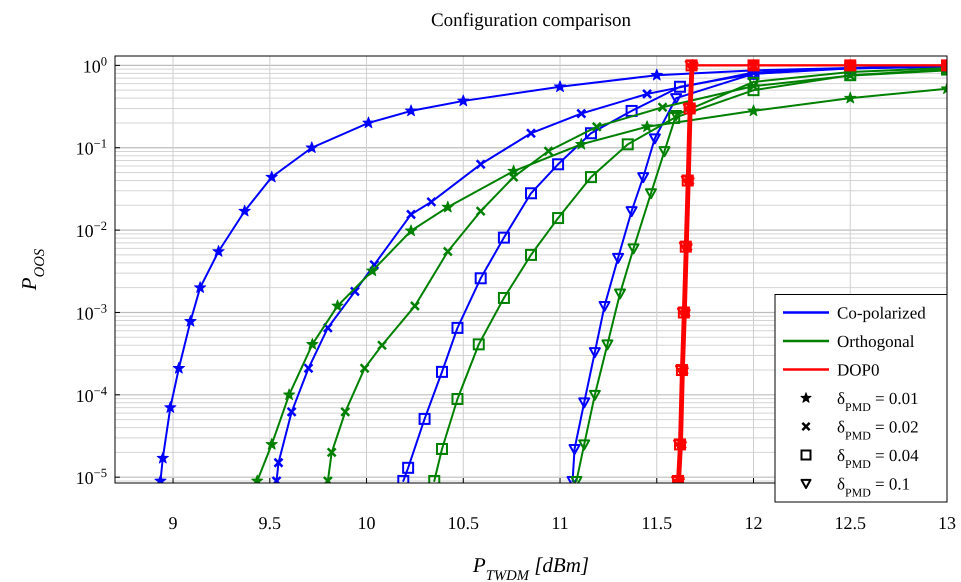  Describe the element at coordinates (753, 523) in the screenshot. I see `x-tick-label: 12` at that location.